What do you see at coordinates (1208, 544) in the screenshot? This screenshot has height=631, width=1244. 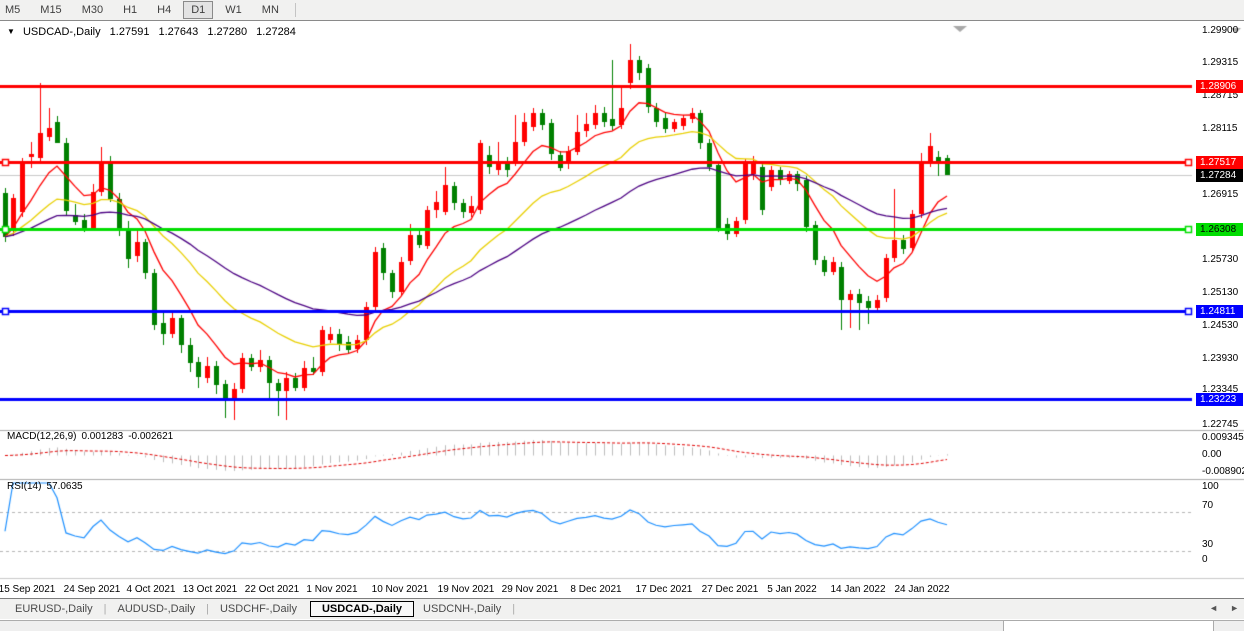 I see `rsi-axis-tick: 30` at bounding box center [1208, 544].